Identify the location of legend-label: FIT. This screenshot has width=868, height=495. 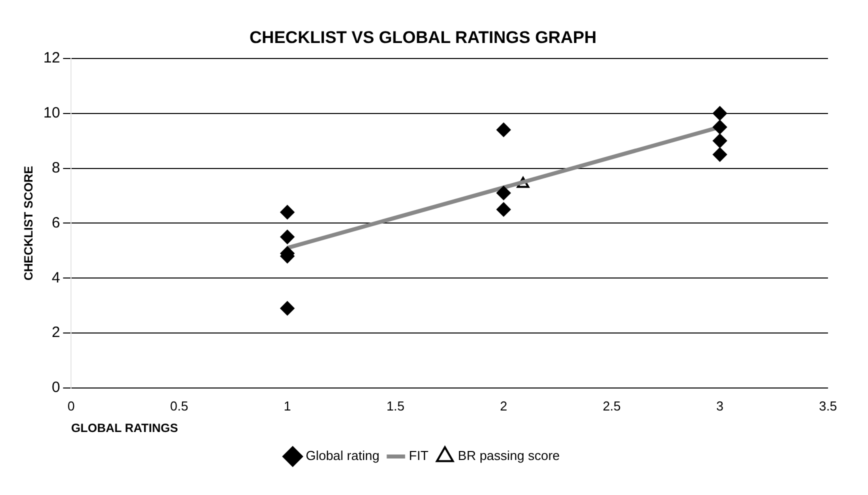
(418, 456).